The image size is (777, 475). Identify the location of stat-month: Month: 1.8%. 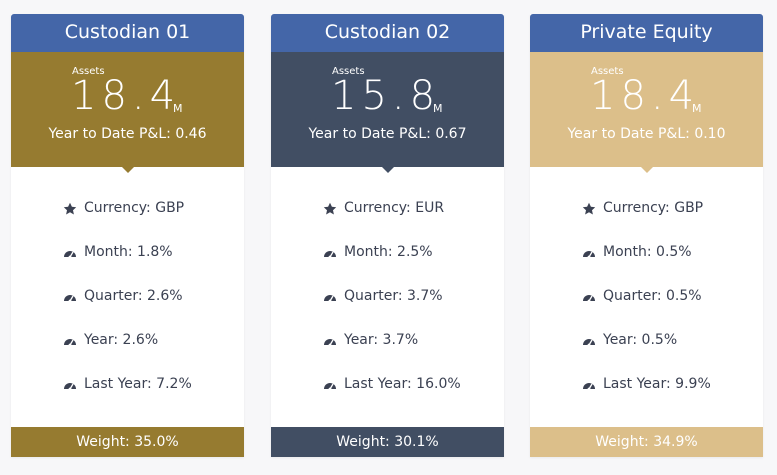
(127, 266).